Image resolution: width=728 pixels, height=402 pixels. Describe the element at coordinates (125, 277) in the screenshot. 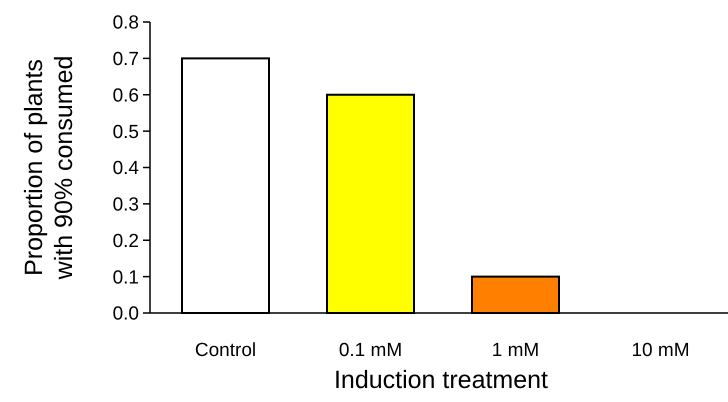

I see `y-tick-label: 0.1` at that location.